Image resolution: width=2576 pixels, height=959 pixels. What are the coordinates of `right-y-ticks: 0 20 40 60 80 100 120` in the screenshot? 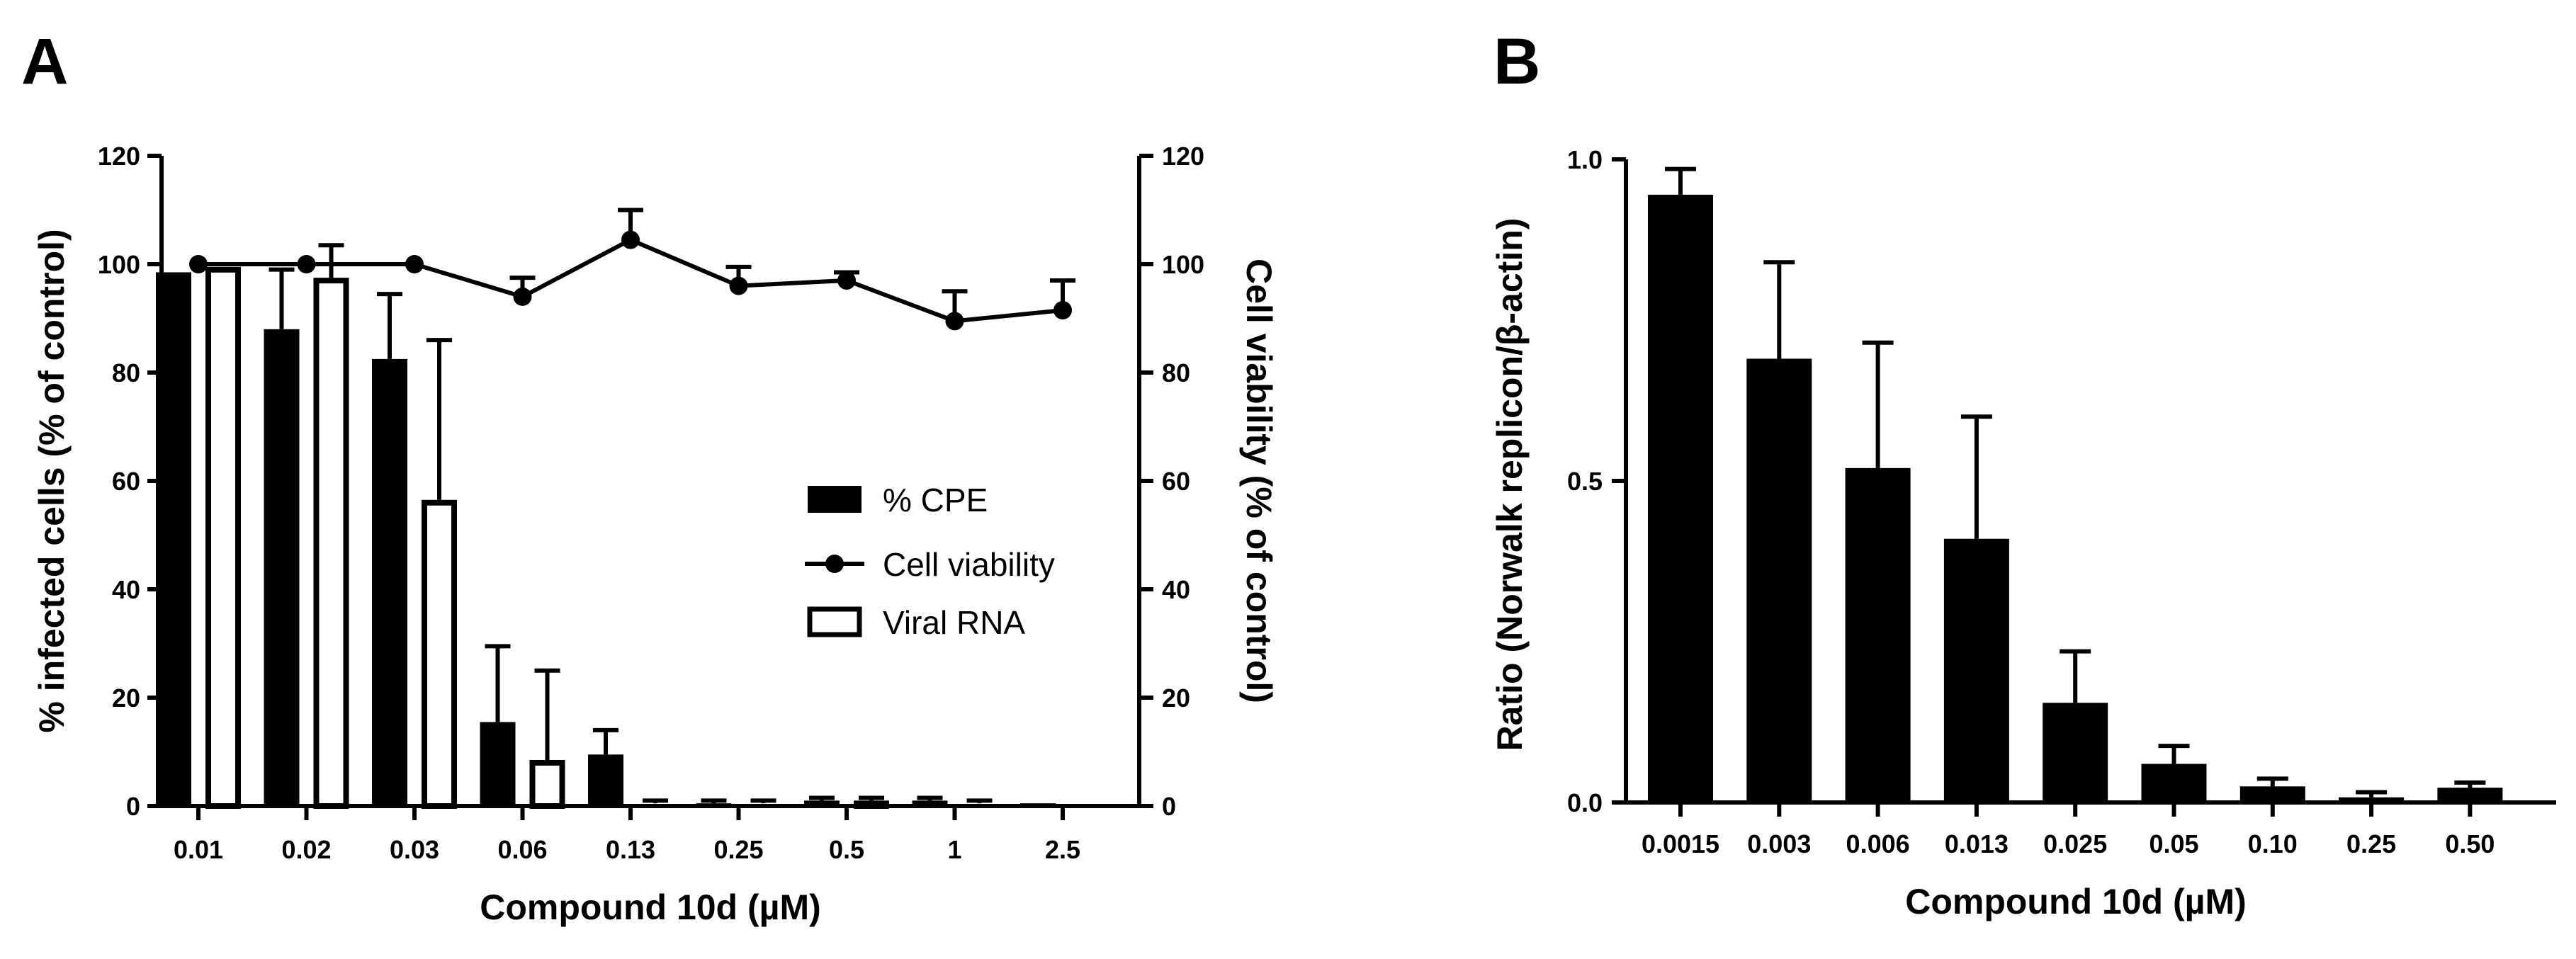 It's located at (1171, 482).